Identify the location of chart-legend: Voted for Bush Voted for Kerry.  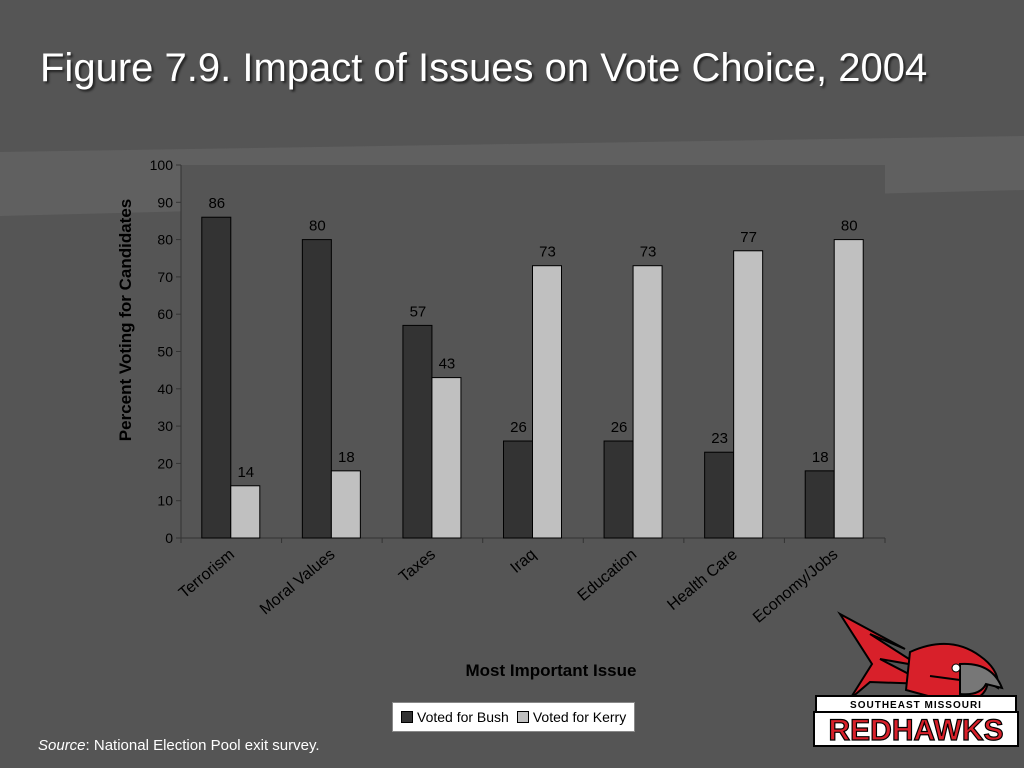
(514, 717).